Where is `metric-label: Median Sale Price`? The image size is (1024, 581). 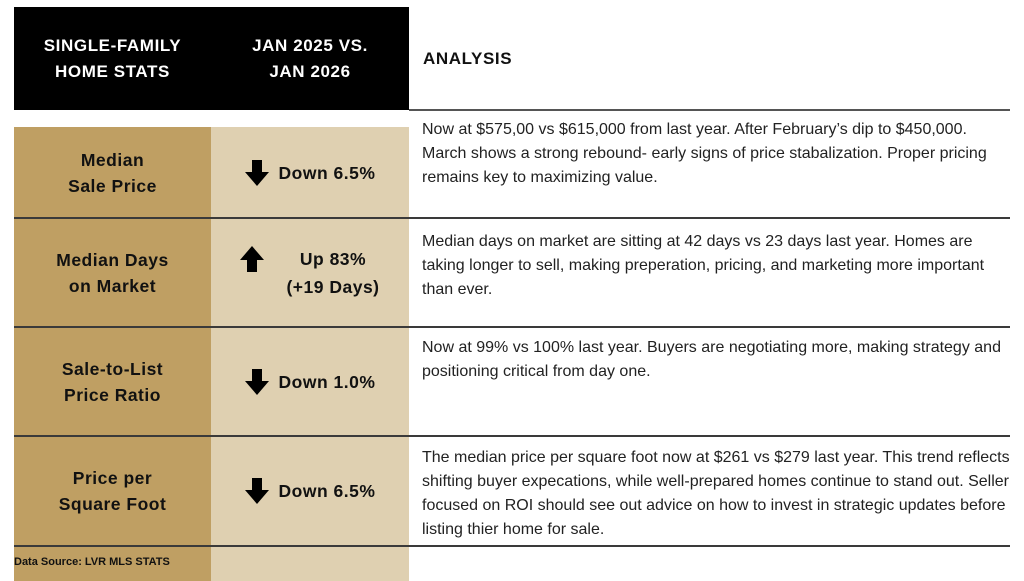 metric-label: Median Sale Price is located at coordinates (112, 172).